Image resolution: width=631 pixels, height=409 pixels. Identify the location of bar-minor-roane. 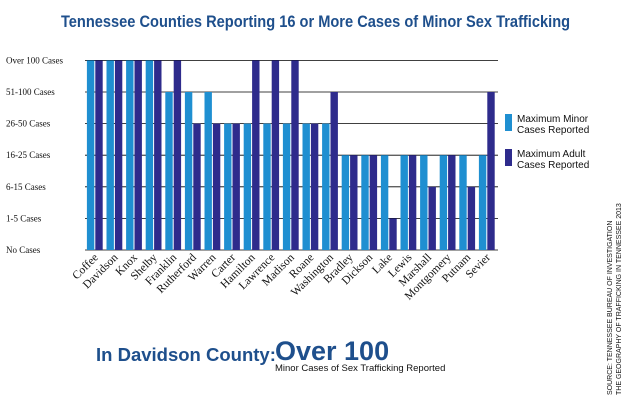
(306, 186).